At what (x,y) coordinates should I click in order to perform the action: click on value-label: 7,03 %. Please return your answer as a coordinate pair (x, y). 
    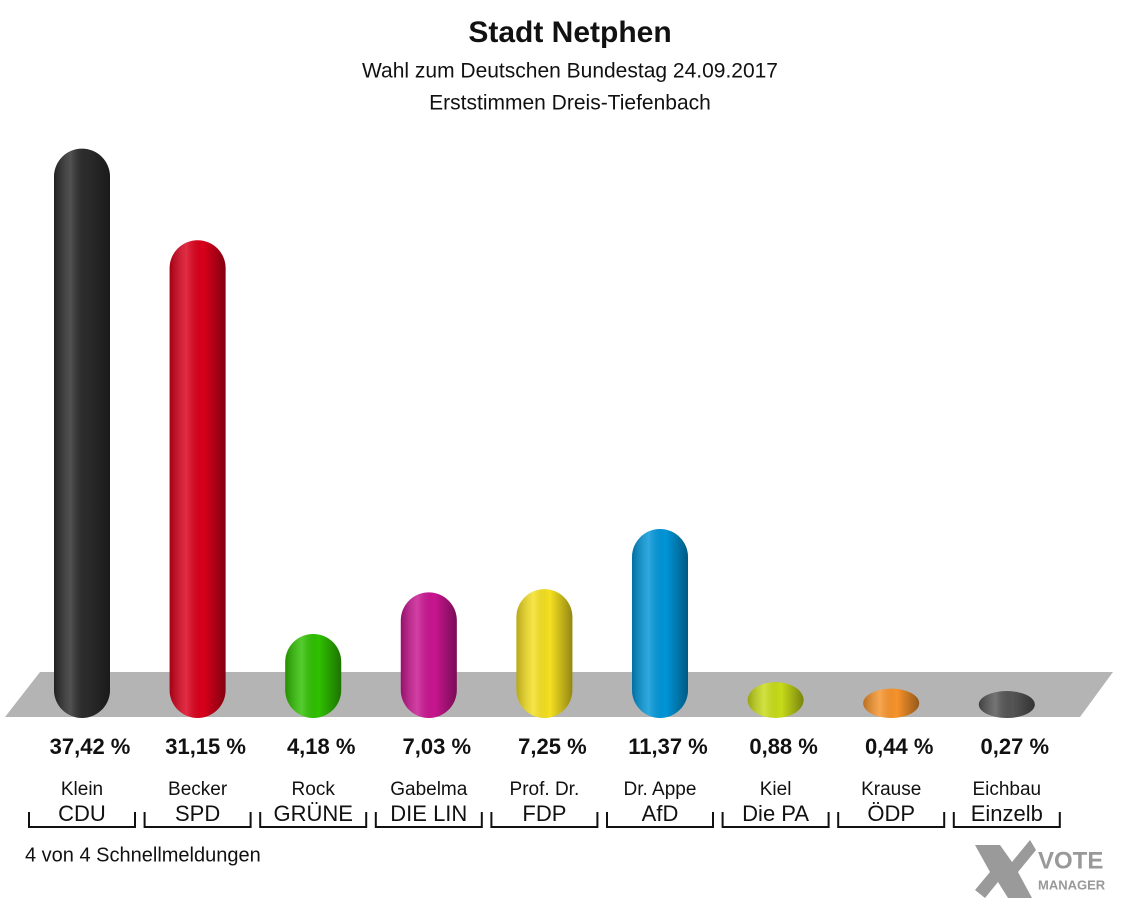
    Looking at the image, I should click on (437, 746).